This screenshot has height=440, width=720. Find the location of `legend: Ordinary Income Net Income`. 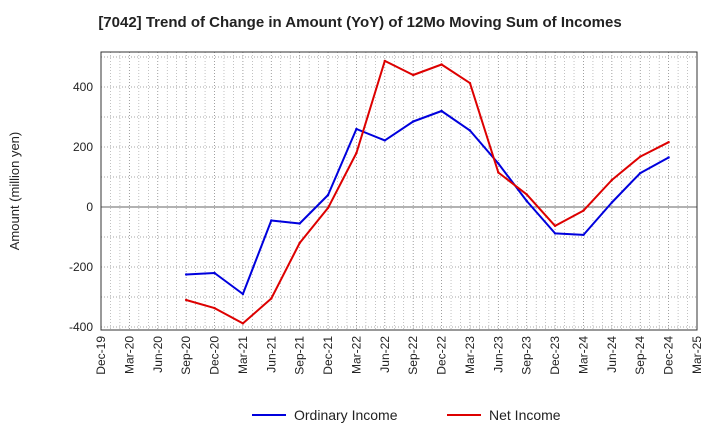

legend: Ordinary Income Net Income is located at coordinates (406, 415).